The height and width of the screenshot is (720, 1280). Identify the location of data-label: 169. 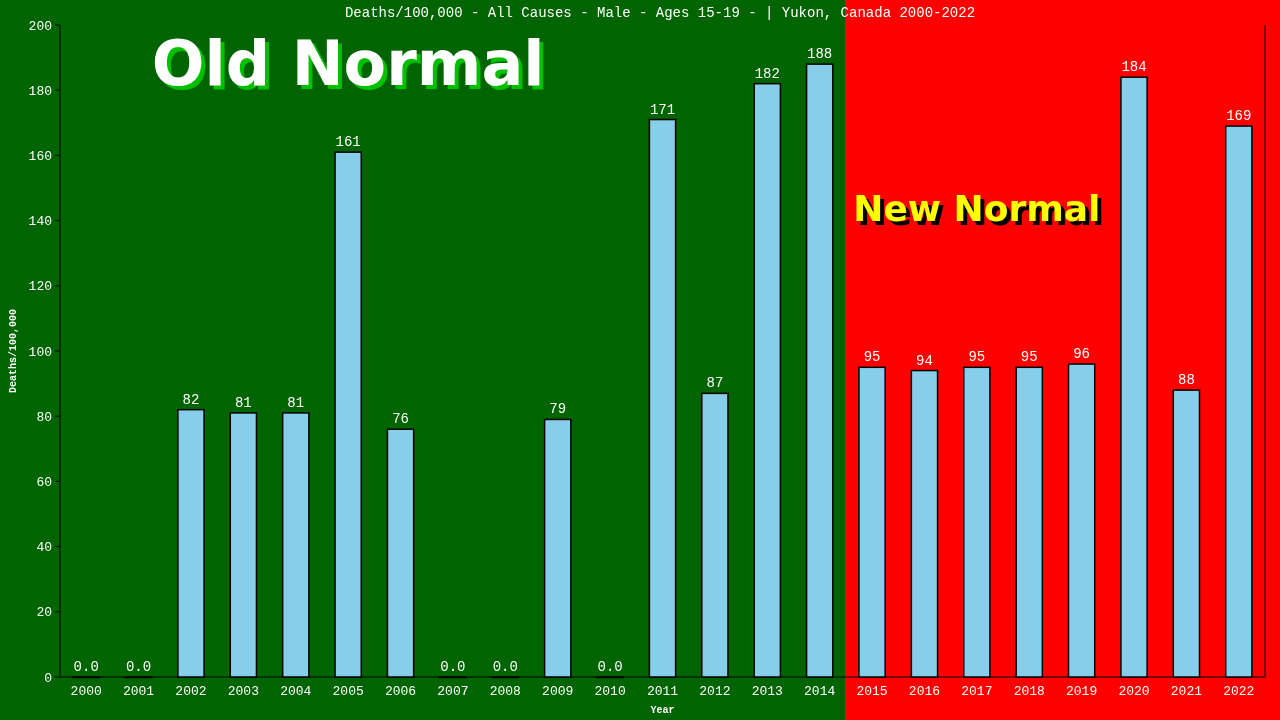
(1239, 116).